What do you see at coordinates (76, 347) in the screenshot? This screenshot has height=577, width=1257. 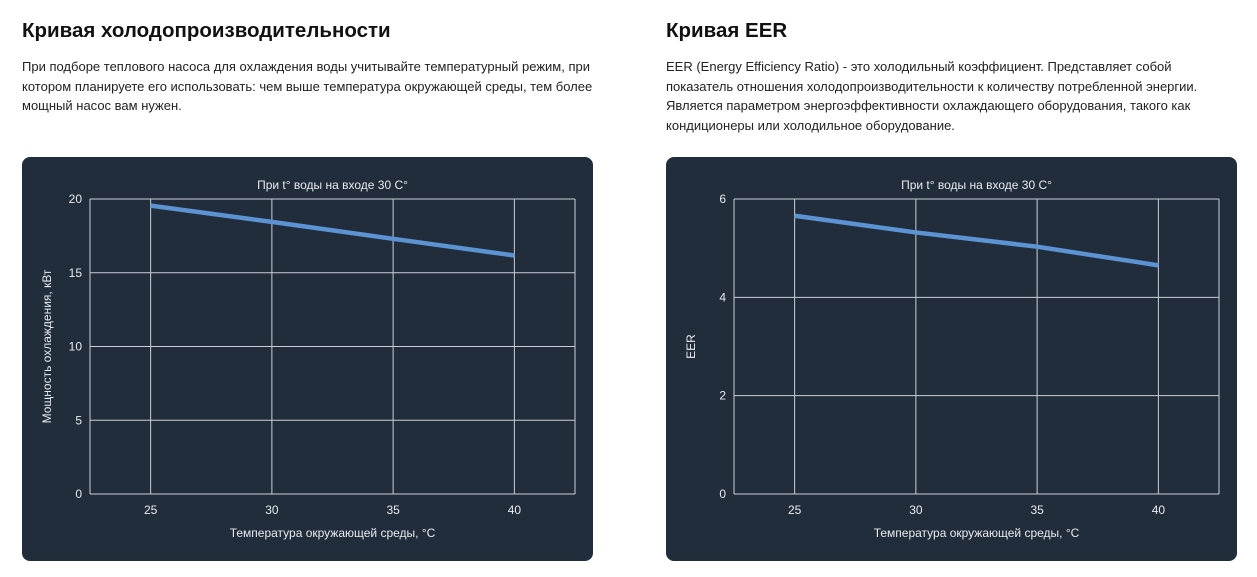 I see `y-tick-label: 10` at bounding box center [76, 347].